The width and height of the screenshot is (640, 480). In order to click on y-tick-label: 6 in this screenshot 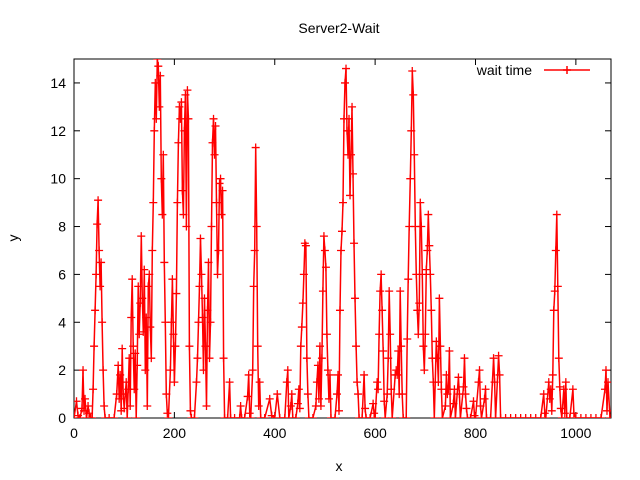, I will do `click(62, 274)`.